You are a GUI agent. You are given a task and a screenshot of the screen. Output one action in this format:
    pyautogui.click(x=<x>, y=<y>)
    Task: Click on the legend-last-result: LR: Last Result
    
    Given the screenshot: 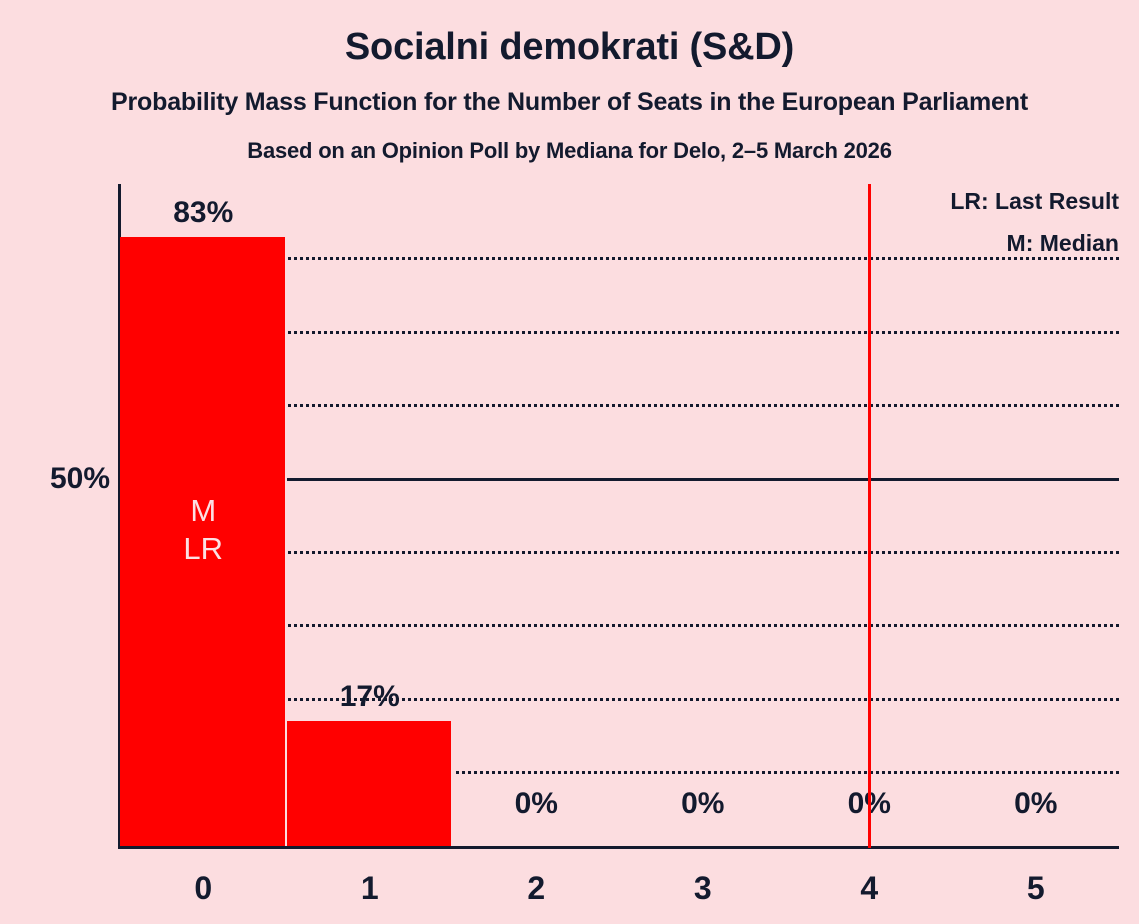 What is the action you would take?
    pyautogui.click(x=1034, y=201)
    